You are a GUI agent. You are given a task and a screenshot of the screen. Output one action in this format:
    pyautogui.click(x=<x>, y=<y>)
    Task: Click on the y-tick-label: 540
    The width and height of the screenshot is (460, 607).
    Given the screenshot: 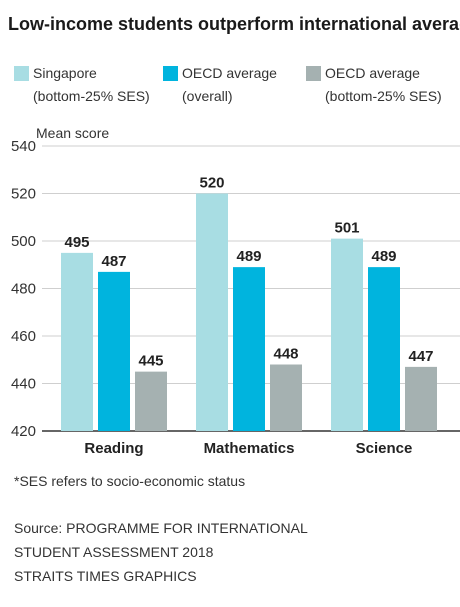 What is the action you would take?
    pyautogui.click(x=23, y=146)
    